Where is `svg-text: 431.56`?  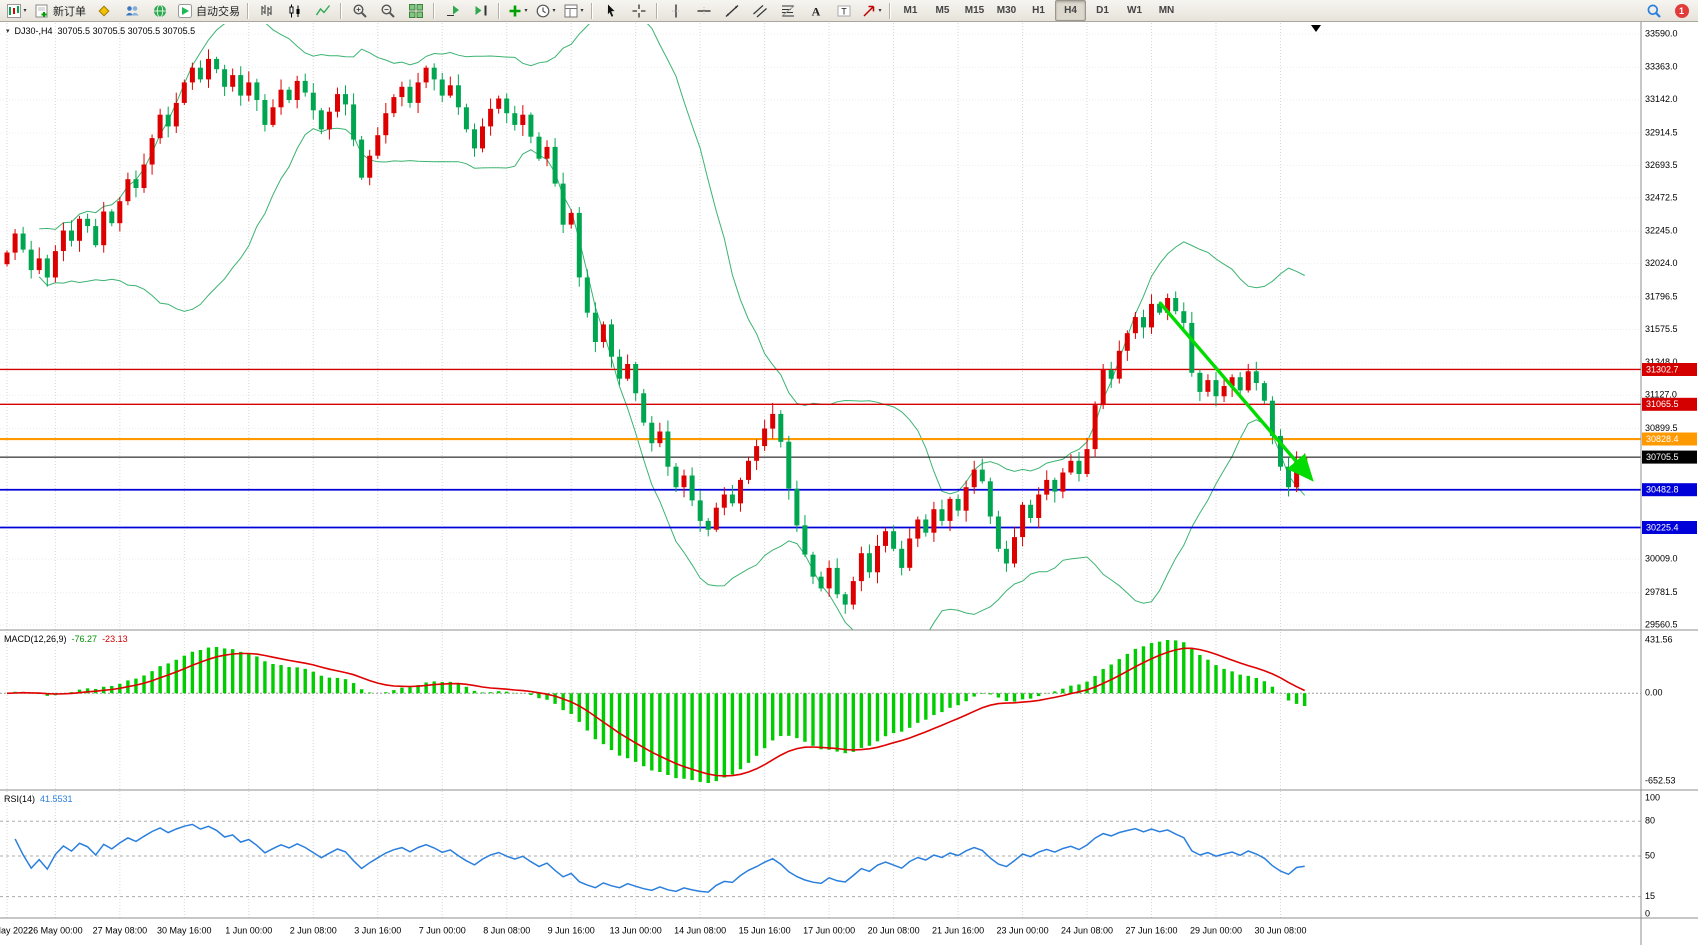 svg-text: 431.56 is located at coordinates (1659, 639).